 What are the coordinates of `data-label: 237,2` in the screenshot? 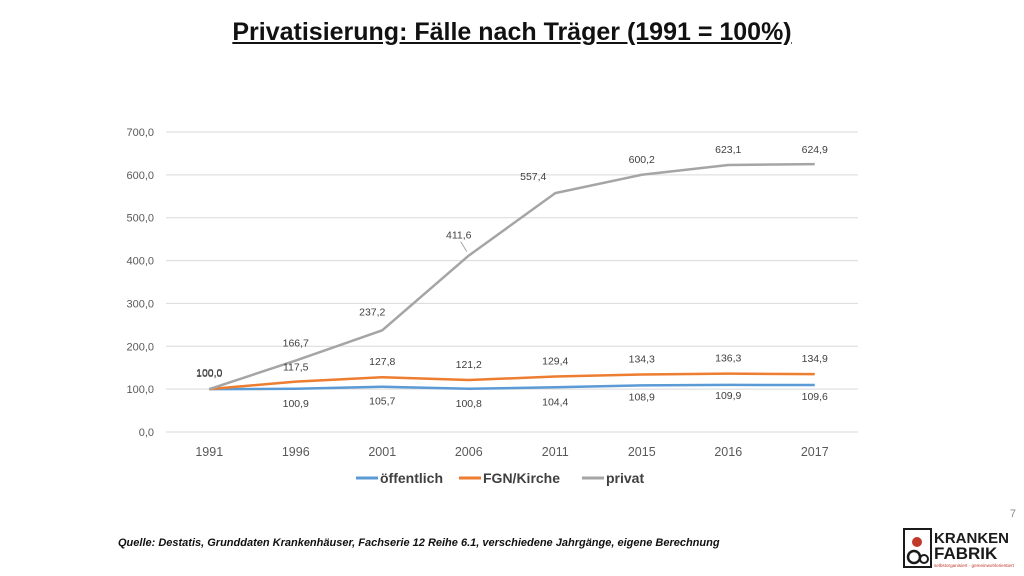 It's located at (372, 312).